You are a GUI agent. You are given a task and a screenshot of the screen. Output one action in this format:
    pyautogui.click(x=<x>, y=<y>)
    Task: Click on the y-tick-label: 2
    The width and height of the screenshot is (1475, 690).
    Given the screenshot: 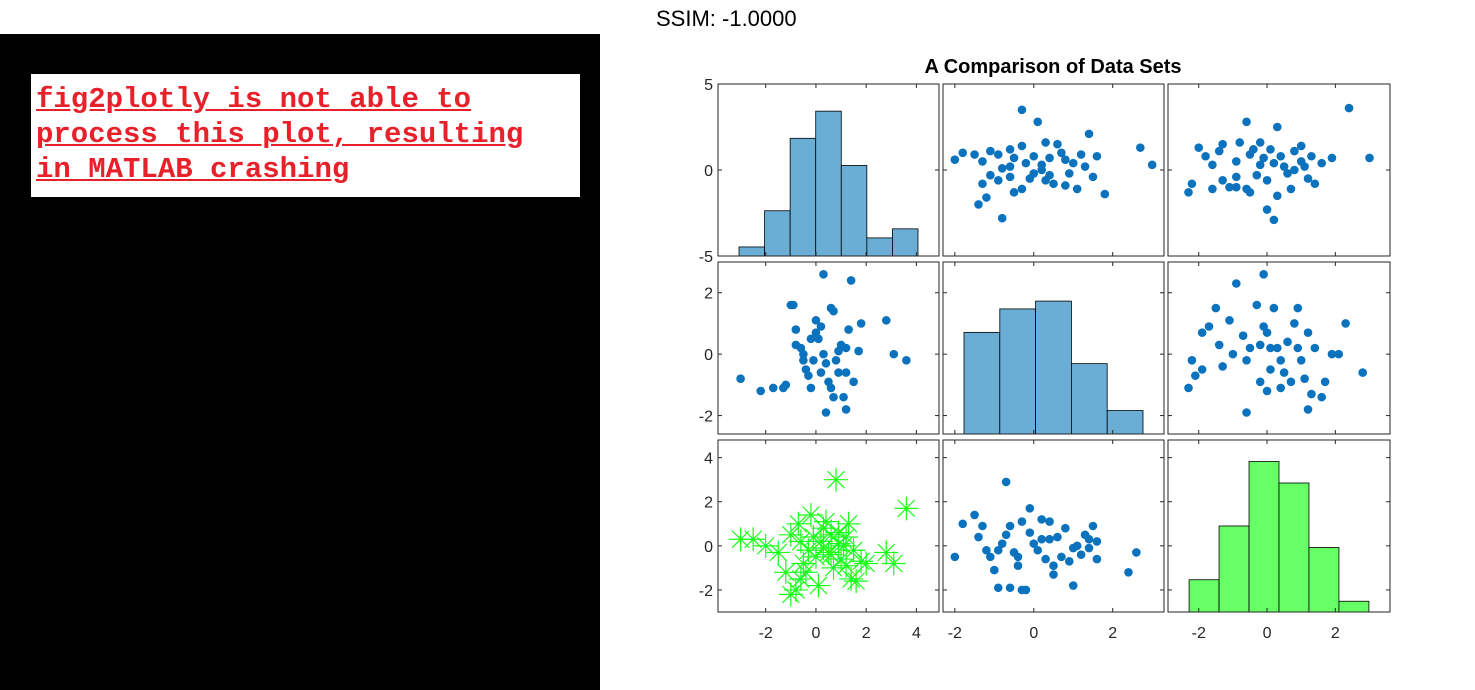 What is the action you would take?
    pyautogui.click(x=708, y=503)
    